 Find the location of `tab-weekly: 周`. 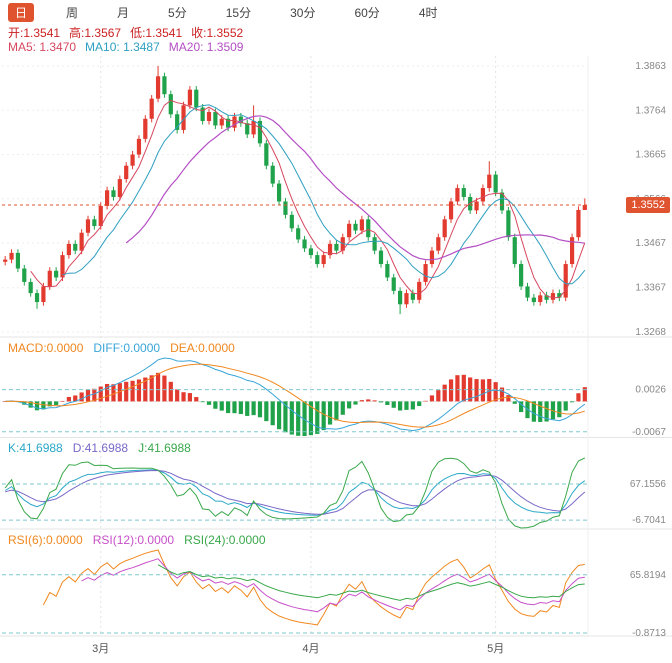

tab-weekly: 周 is located at coordinates (72, 13).